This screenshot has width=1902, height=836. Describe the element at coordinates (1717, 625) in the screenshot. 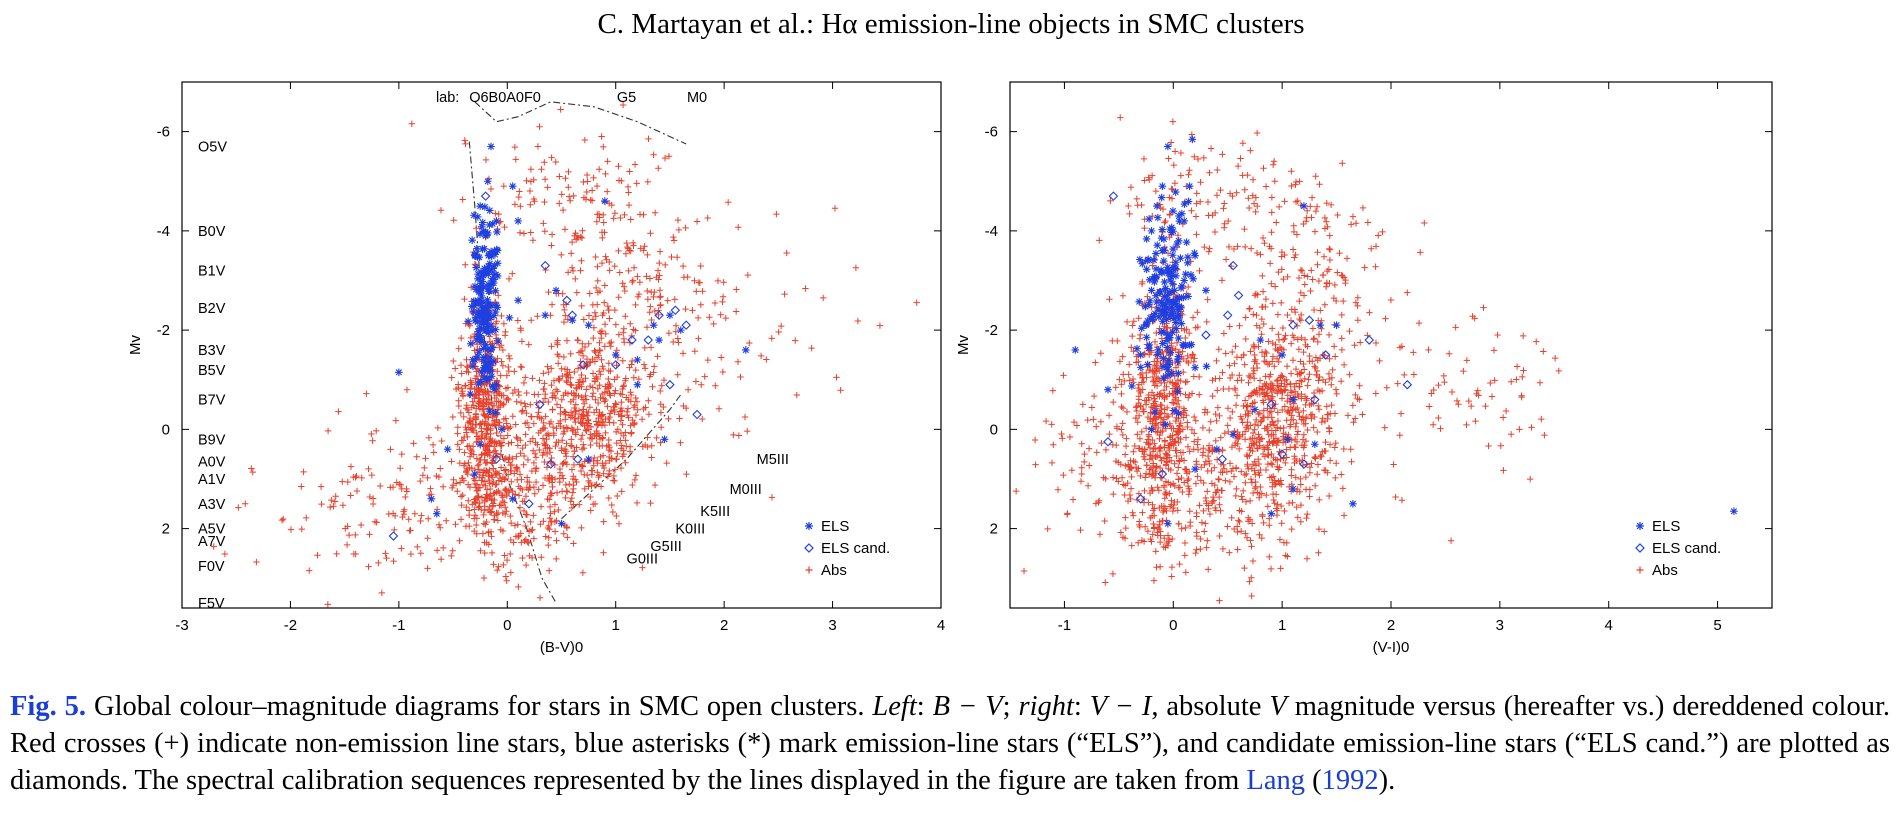

I see `x-tick-label: 5` at that location.